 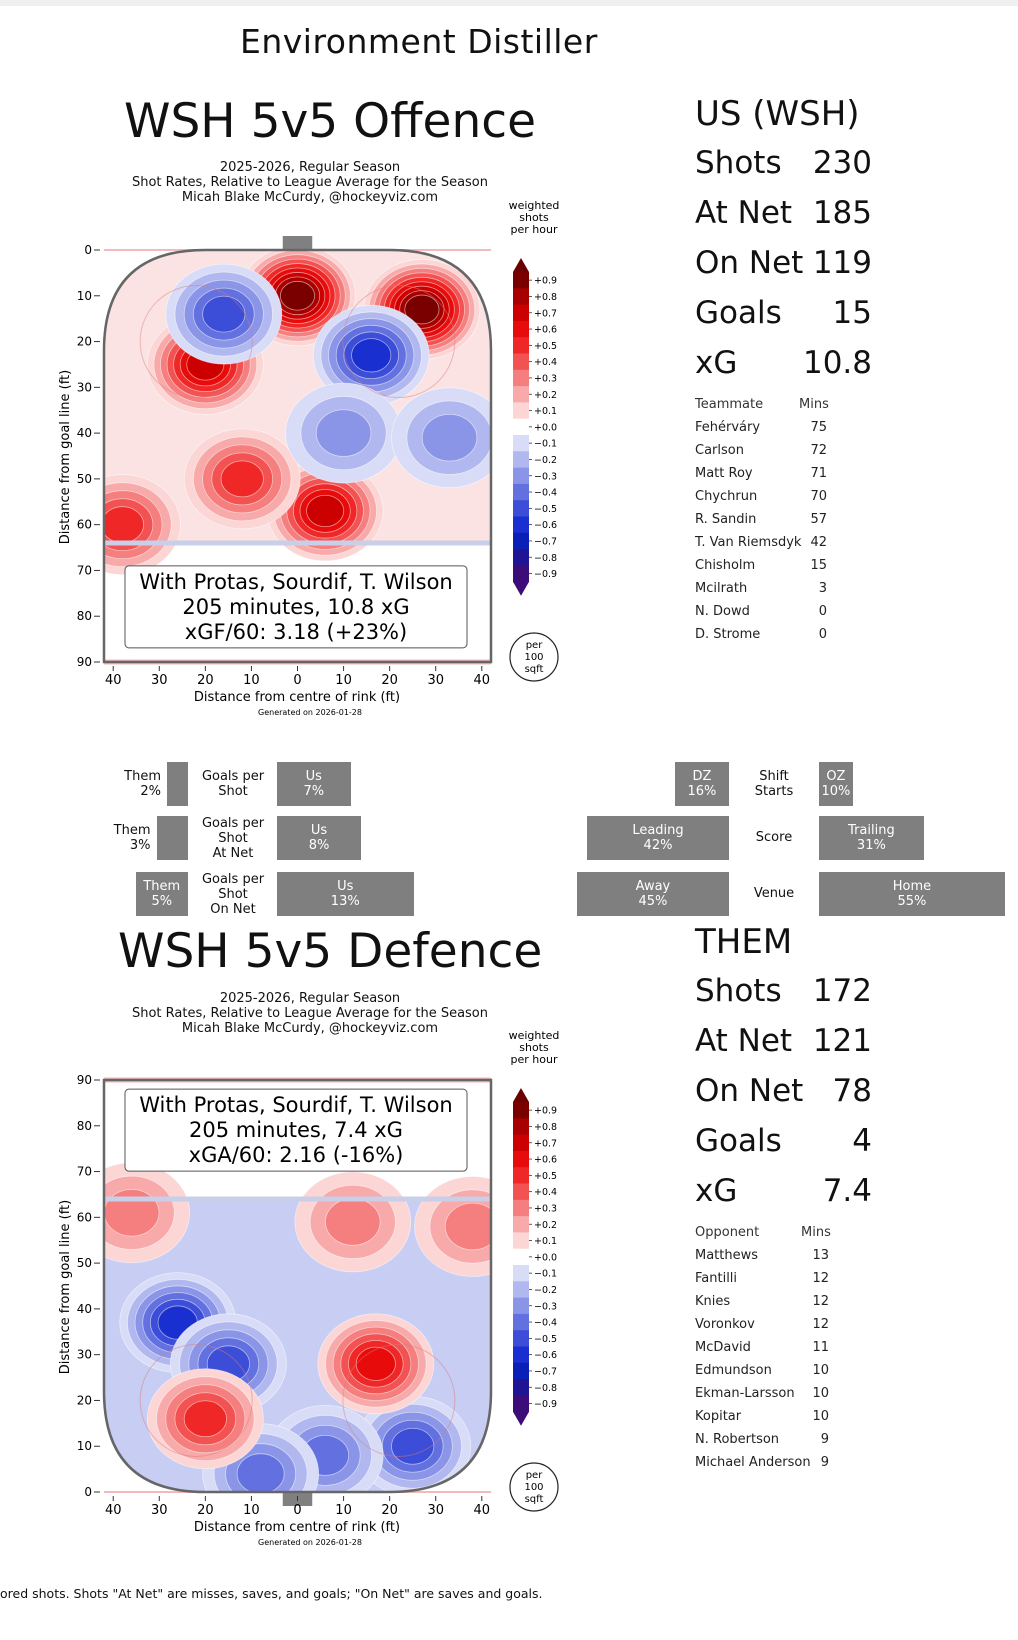 What do you see at coordinates (725, 1324) in the screenshot?
I see `table-row-name: Voronkov` at bounding box center [725, 1324].